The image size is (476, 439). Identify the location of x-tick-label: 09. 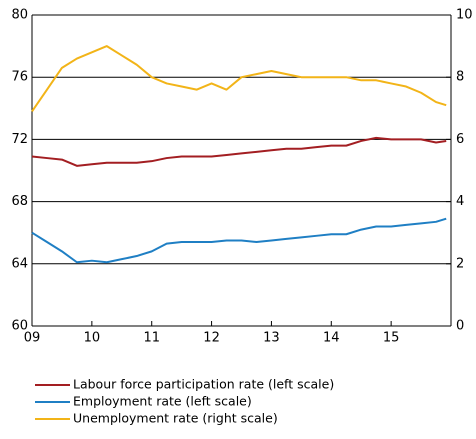
(32, 338).